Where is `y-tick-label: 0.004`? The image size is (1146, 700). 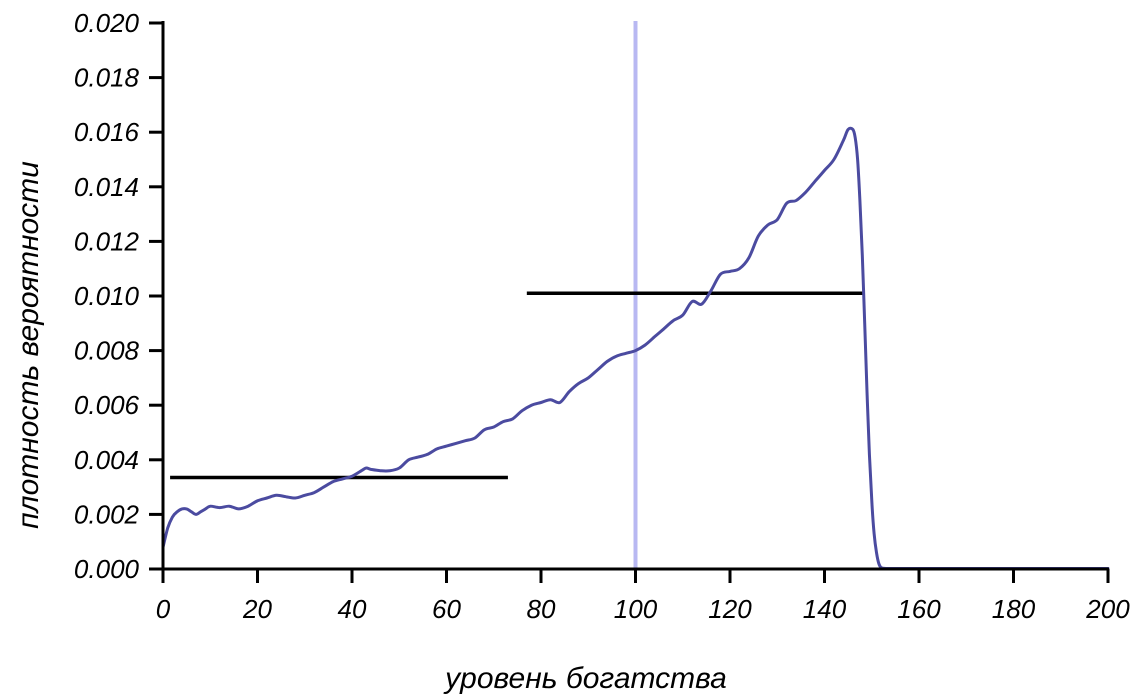 y-tick-label: 0.004 is located at coordinates (106, 460).